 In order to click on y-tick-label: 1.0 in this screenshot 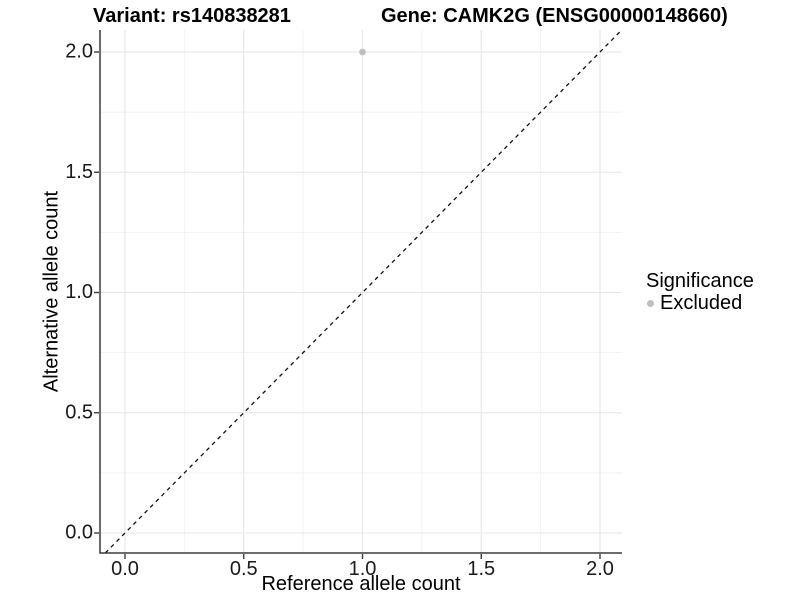, I will do `click(79, 292)`.